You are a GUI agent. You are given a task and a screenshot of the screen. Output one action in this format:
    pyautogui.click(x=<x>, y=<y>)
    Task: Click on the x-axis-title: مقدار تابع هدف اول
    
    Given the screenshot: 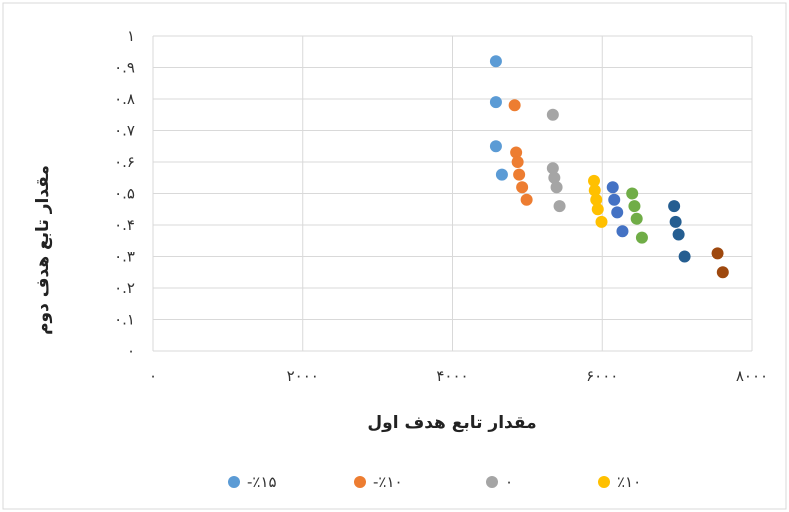 What is the action you would take?
    pyautogui.click(x=451, y=423)
    